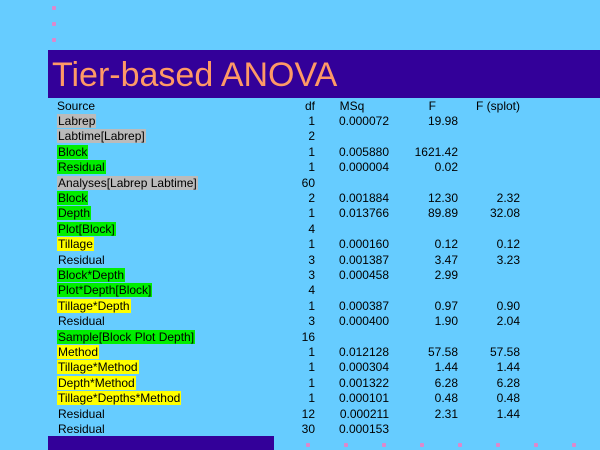 Image resolution: width=600 pixels, height=450 pixels. Describe the element at coordinates (288, 351) in the screenshot. I see `table-row: Method 1 0.012128 57.58 57.58` at that location.